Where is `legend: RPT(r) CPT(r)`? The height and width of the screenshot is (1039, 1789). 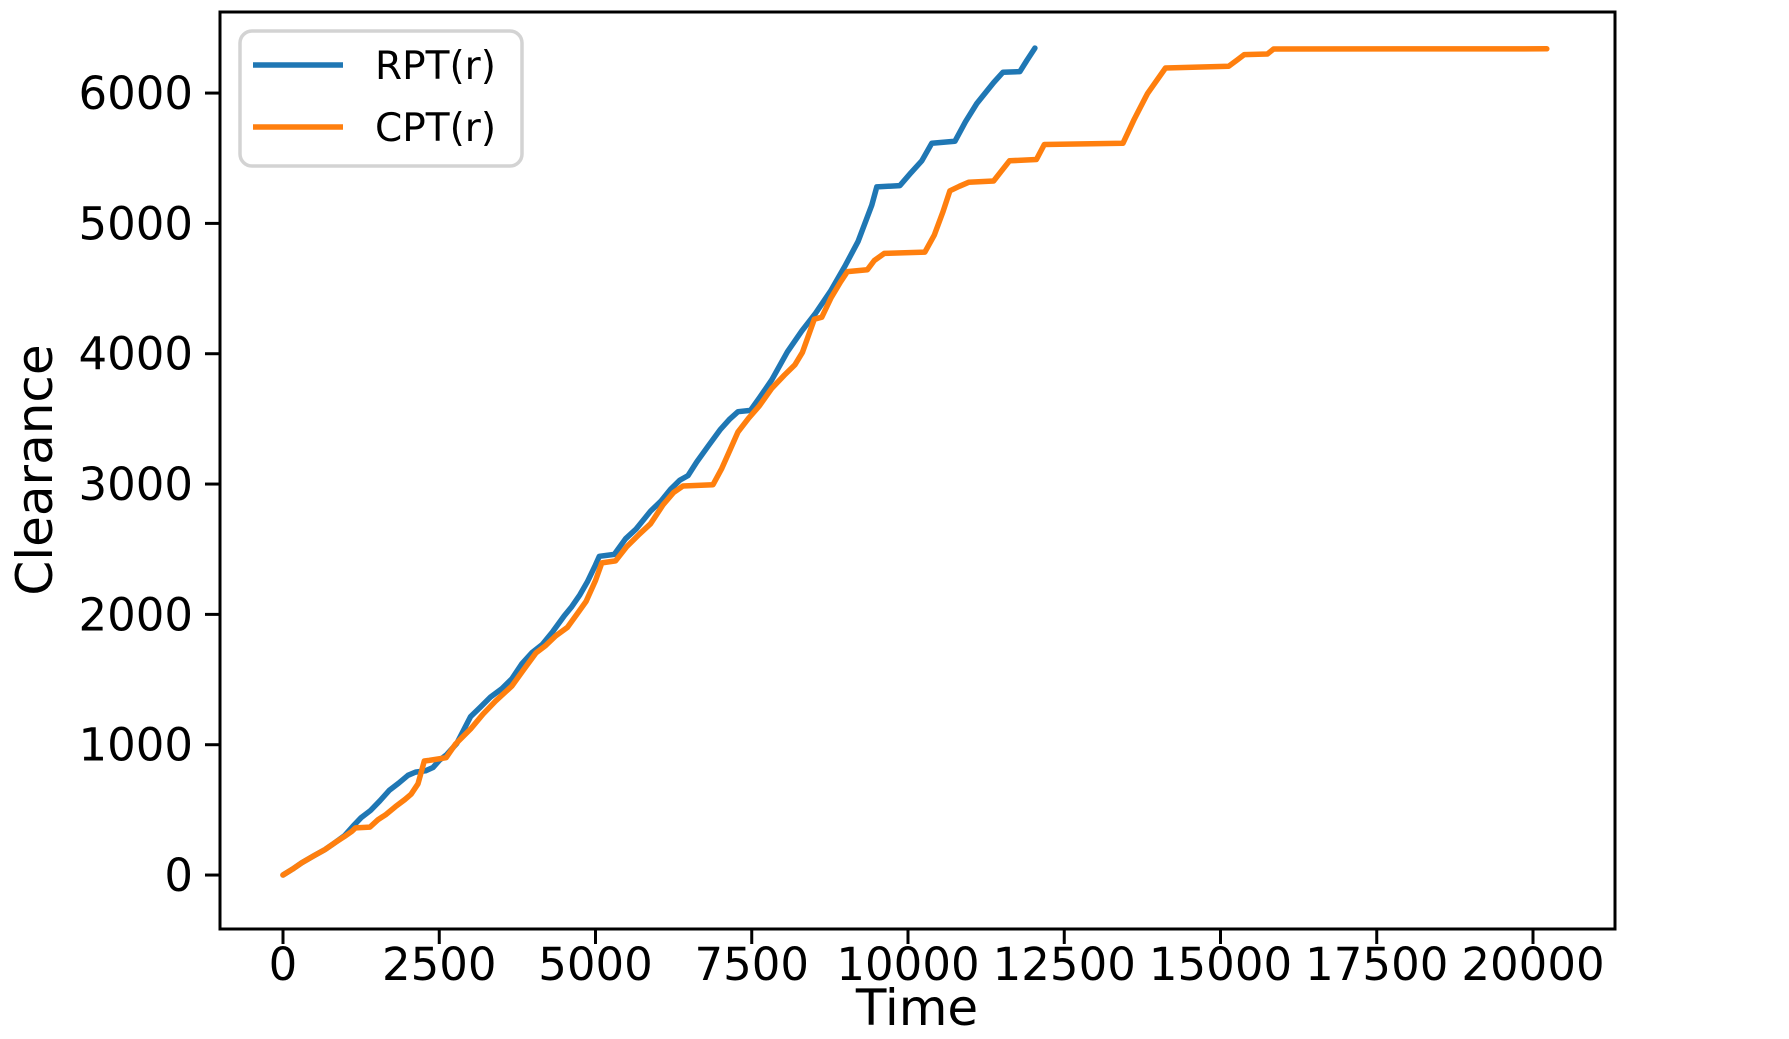 legend: RPT(r) CPT(r) is located at coordinates (381, 98).